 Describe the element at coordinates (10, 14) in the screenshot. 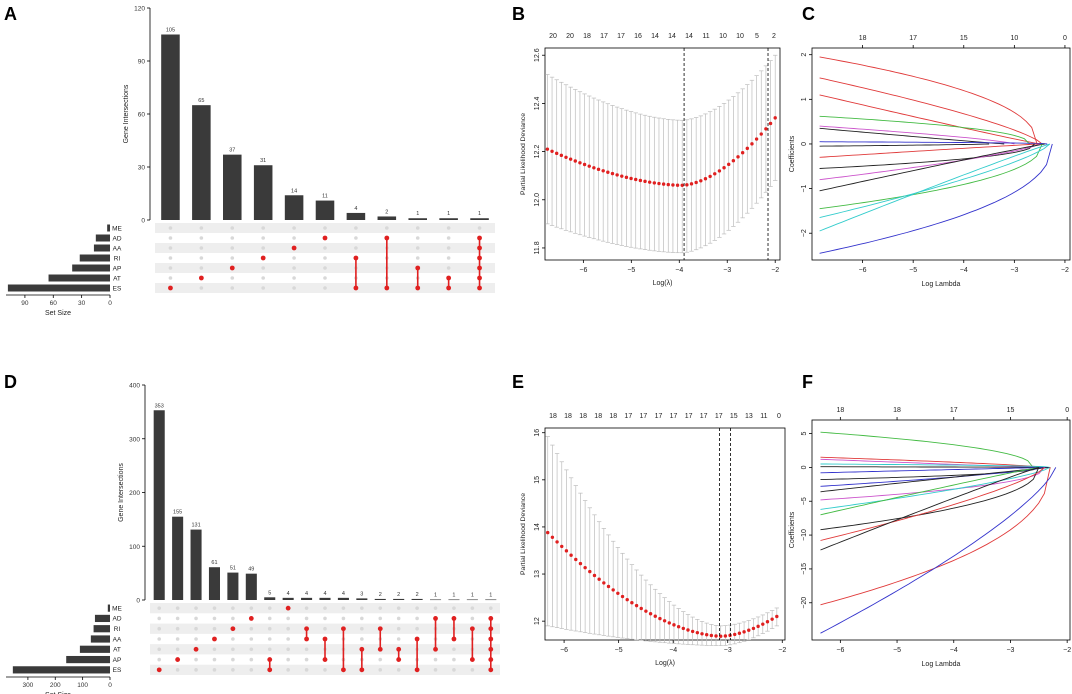

I see `panel-label-a: A` at that location.